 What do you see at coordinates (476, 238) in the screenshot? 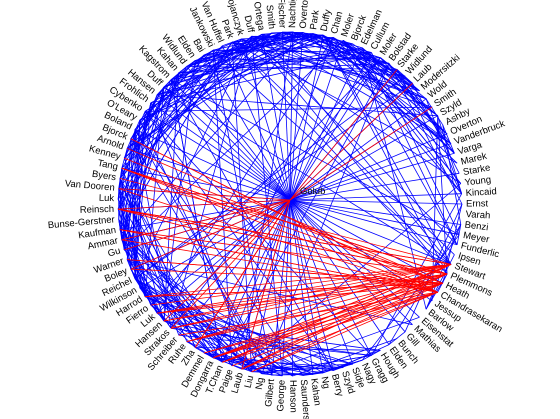
I see `node-label: Meyer` at bounding box center [476, 238].